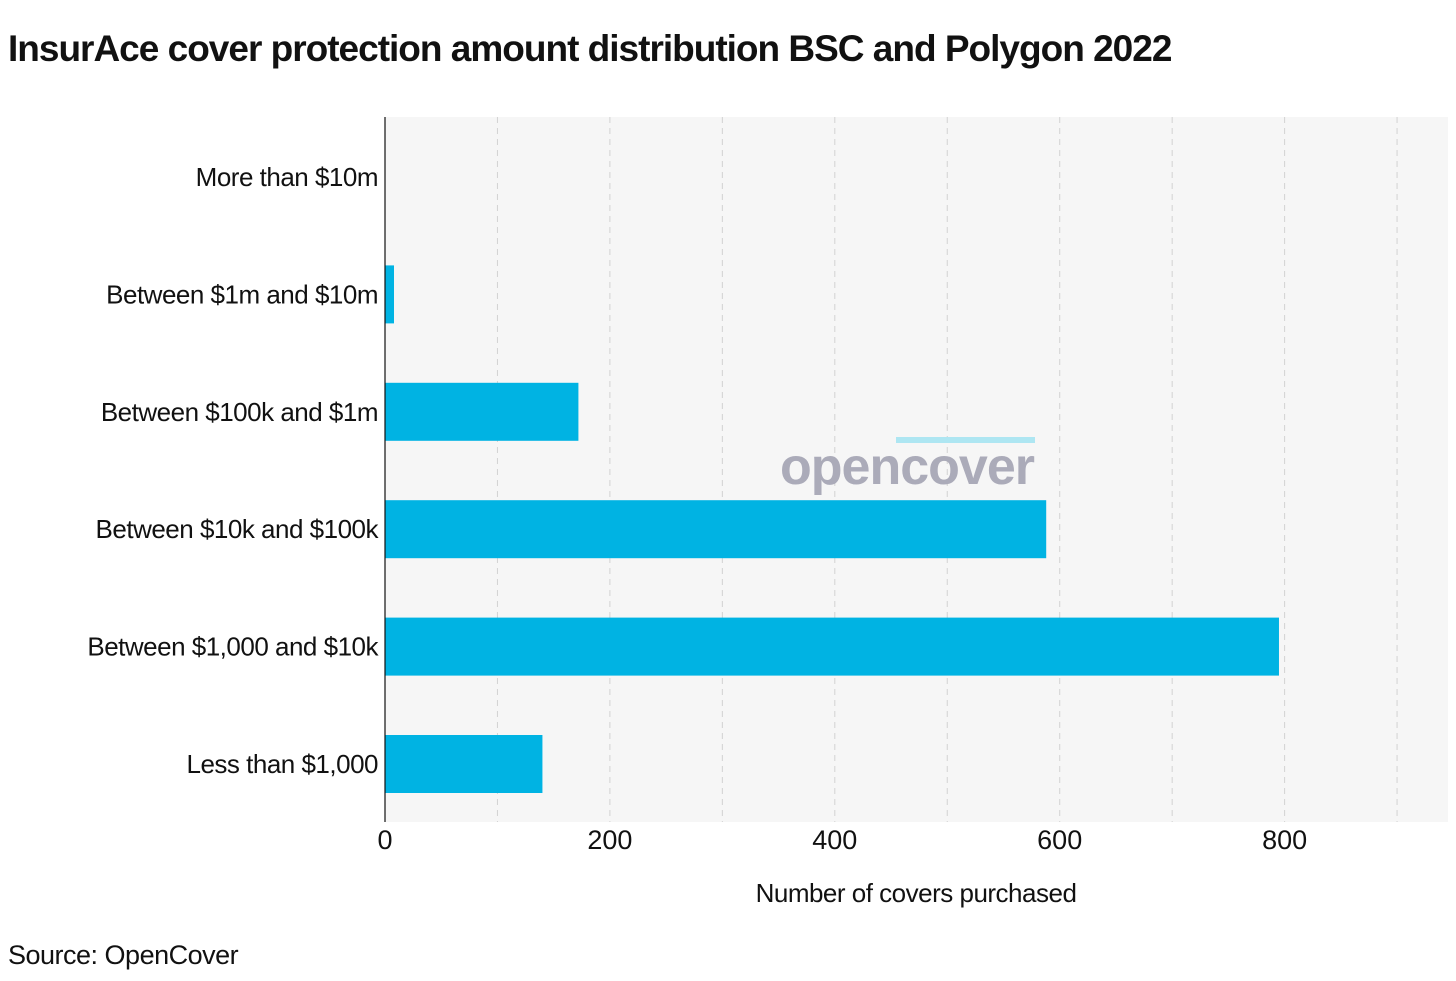  I want to click on category-label: Between $100k and $1m, so click(239, 412).